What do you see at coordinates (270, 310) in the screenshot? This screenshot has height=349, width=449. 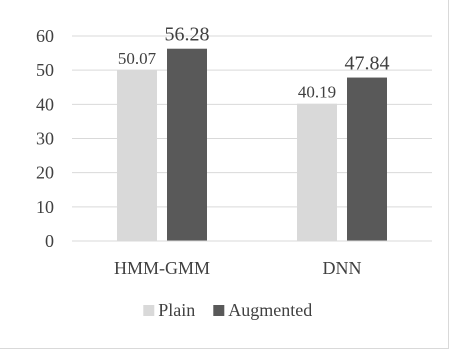 I see `legend-label: Augmented` at bounding box center [270, 310].